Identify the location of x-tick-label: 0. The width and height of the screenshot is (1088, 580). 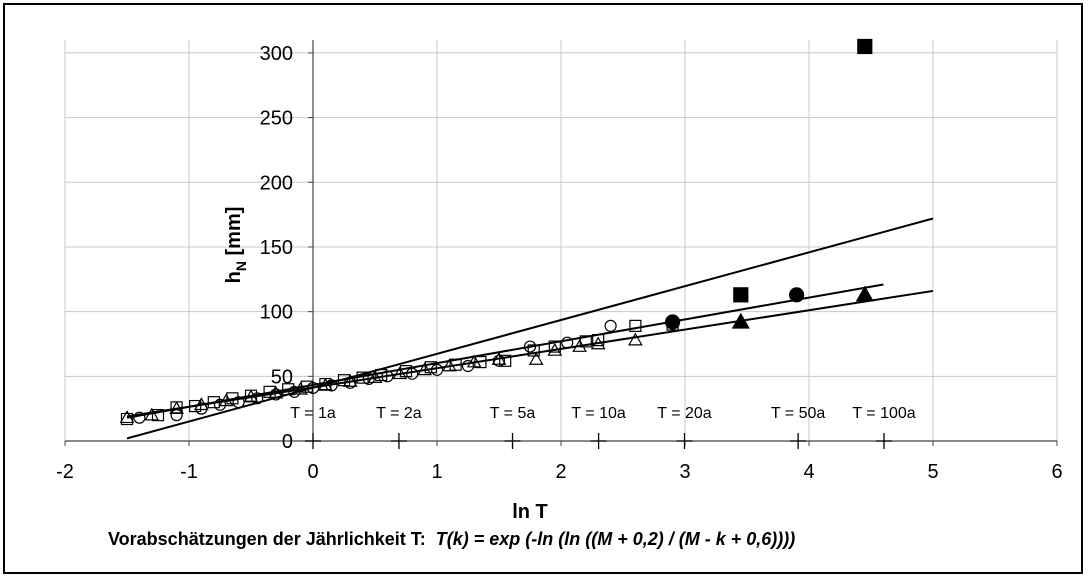
(312, 472).